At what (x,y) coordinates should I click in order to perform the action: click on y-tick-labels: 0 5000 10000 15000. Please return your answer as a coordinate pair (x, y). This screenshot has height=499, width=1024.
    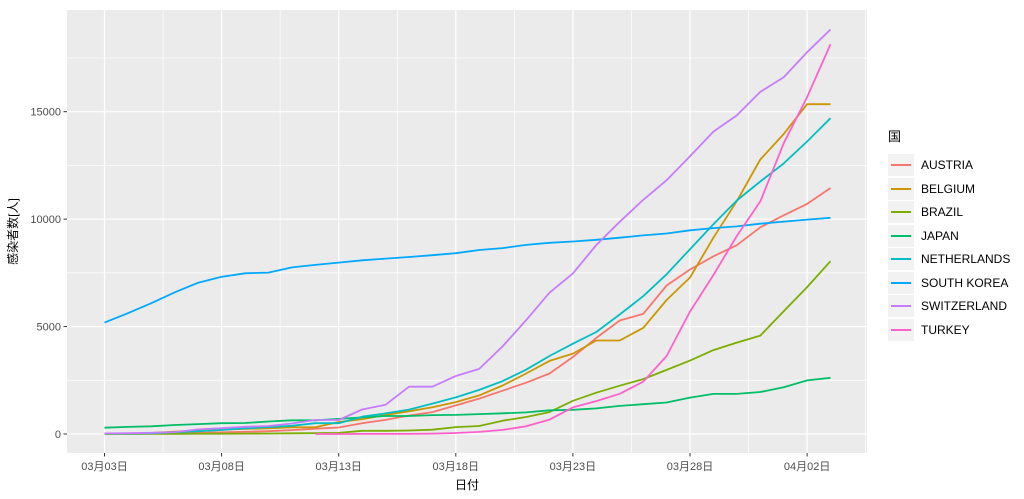
    Looking at the image, I should click on (45, 274).